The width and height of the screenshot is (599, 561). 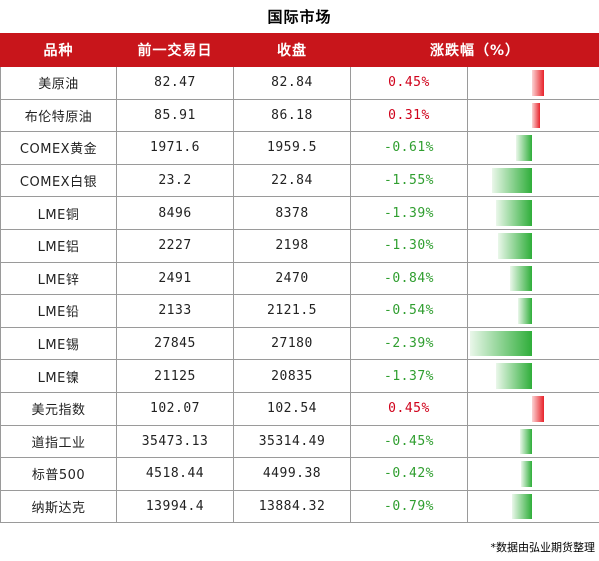 I want to click on table-title: 国际市场, so click(x=299, y=17).